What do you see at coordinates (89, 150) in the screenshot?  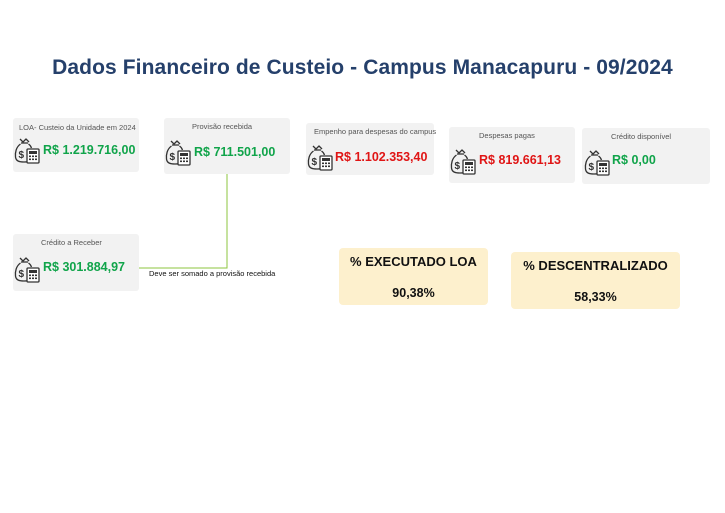 I see `card-value: R$ 1.219.716,00` at bounding box center [89, 150].